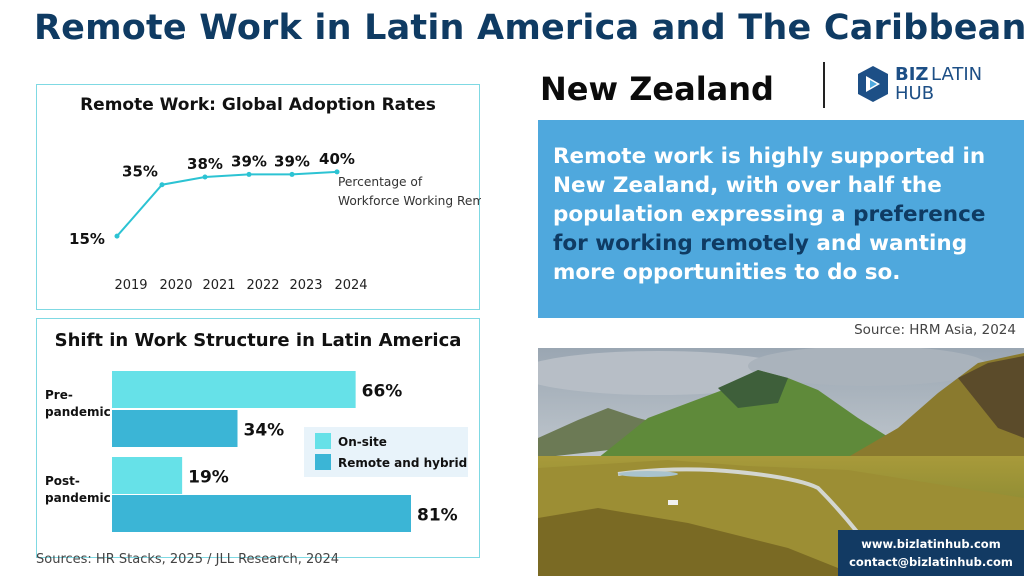  What do you see at coordinates (258, 340) in the screenshot?
I see `structure-chart-title: Shift in Work Structure in Latin America` at bounding box center [258, 340].